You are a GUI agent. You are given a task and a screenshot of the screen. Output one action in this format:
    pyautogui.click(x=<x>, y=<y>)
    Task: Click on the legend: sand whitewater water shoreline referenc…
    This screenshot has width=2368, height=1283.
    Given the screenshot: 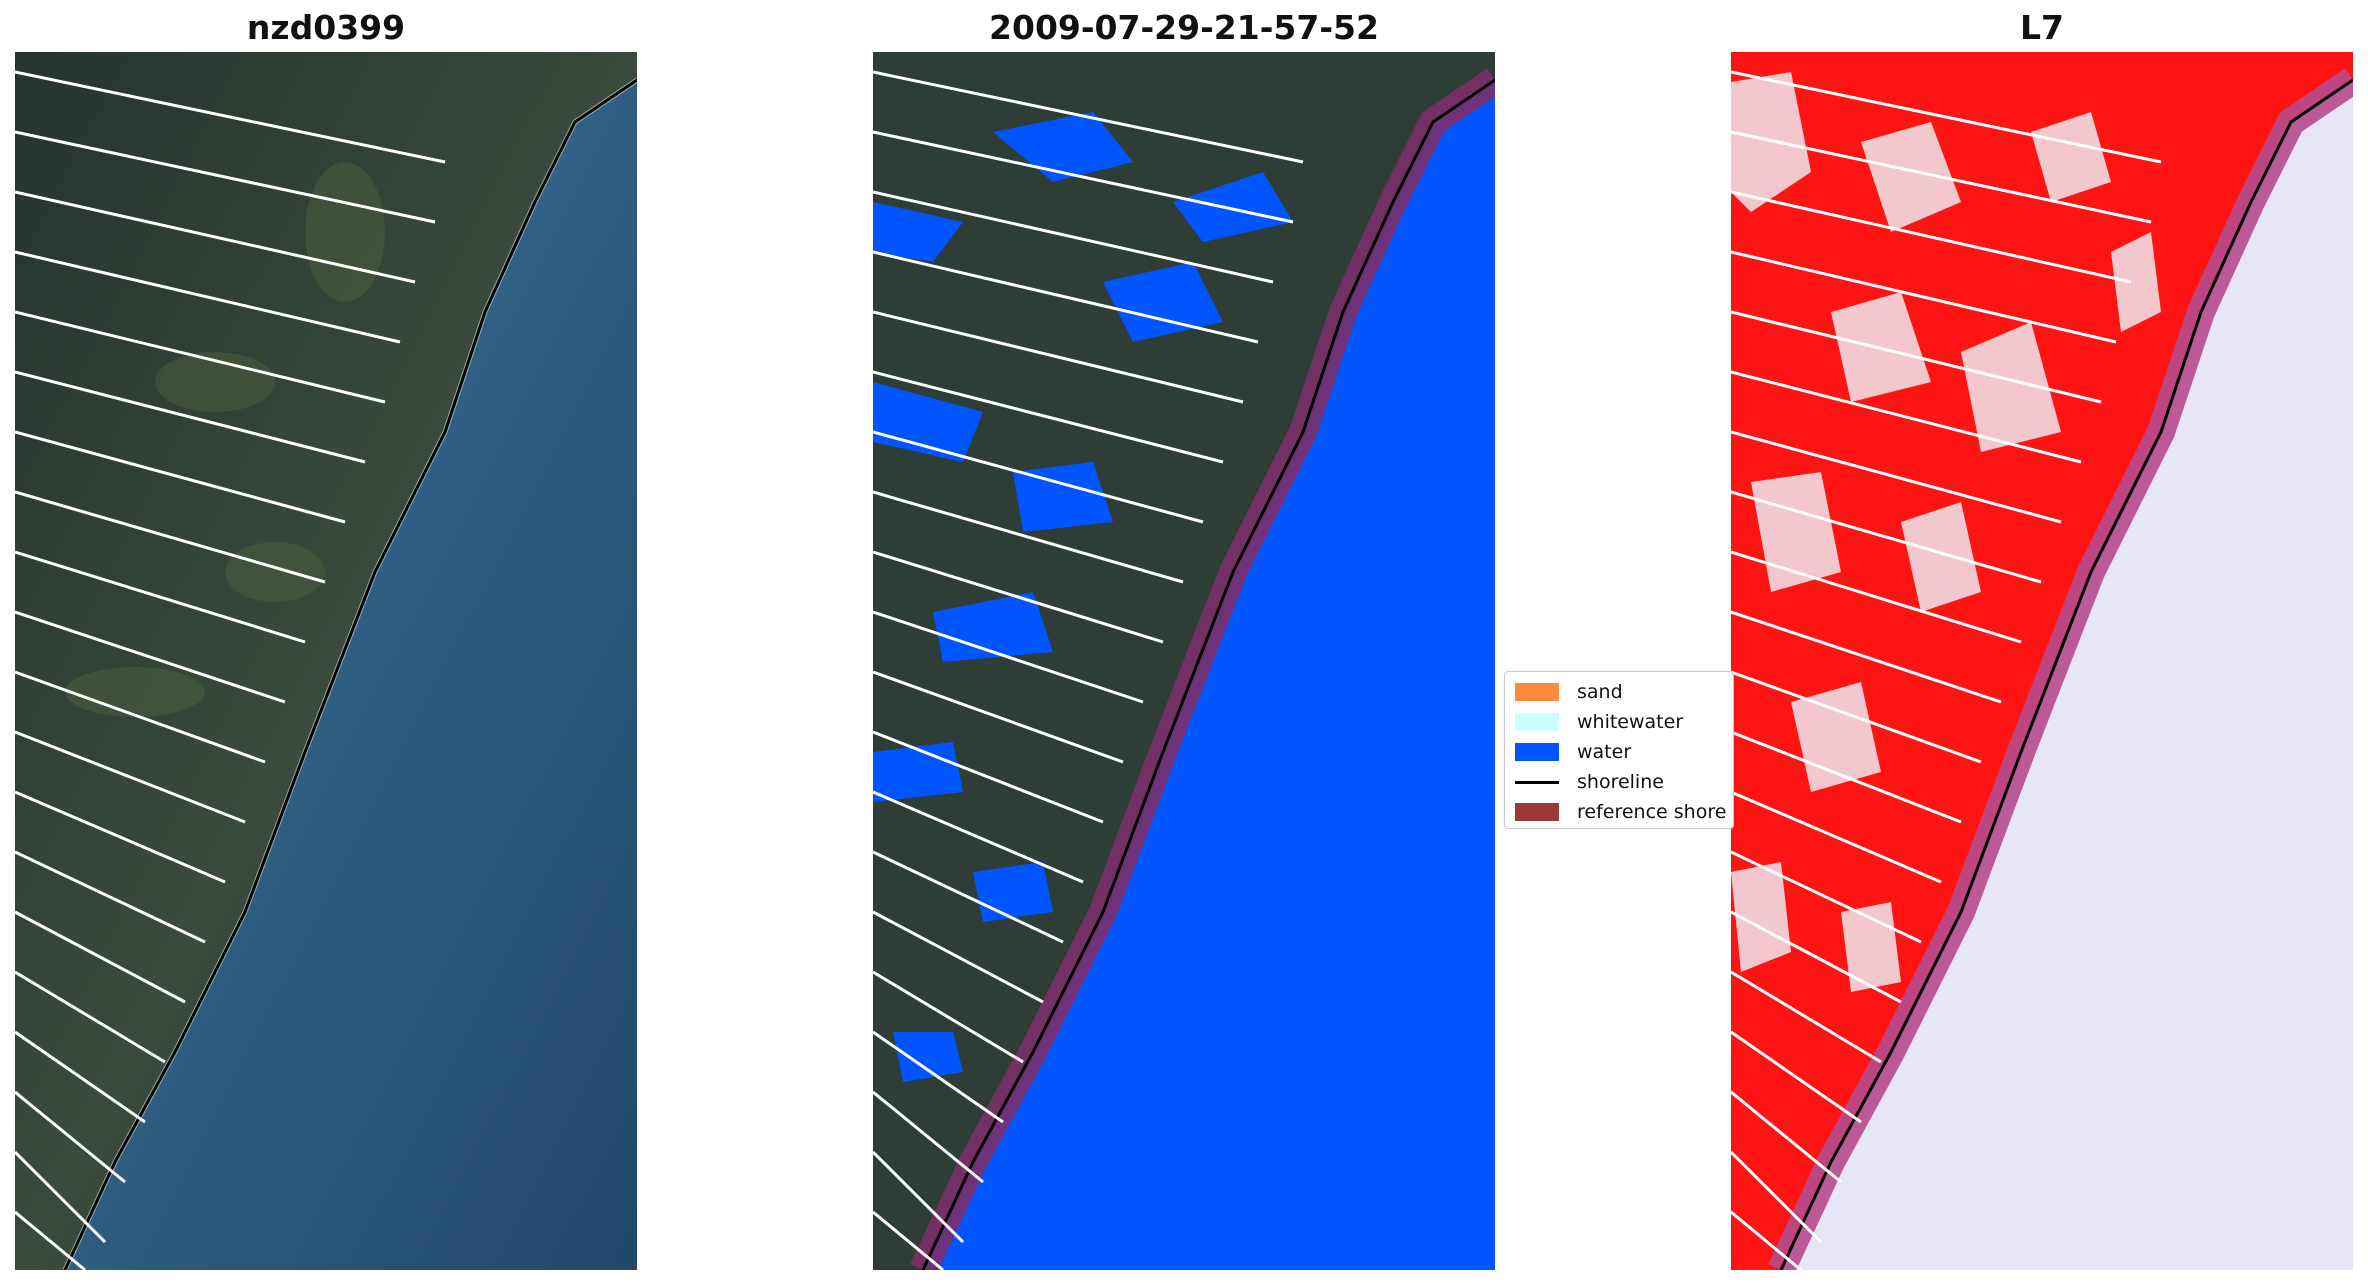 What is the action you would take?
    pyautogui.click(x=1619, y=750)
    